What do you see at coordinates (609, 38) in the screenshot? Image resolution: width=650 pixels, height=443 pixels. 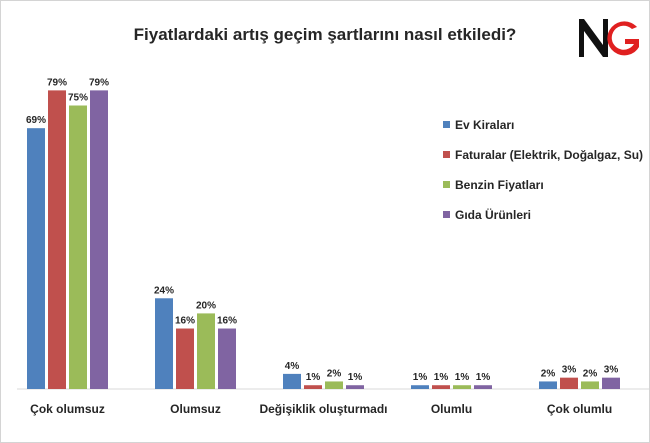 I see `ng-logo` at bounding box center [609, 38].